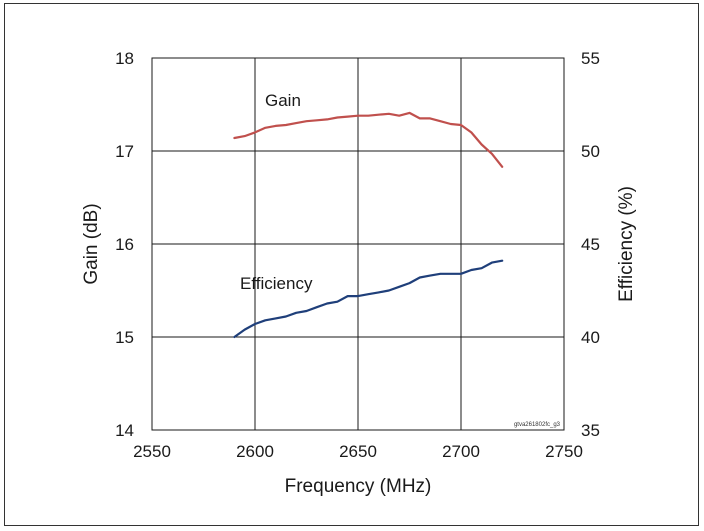  What do you see at coordinates (91, 243) in the screenshot?
I see `y-left-axis-title: Gain (dB)` at bounding box center [91, 243].